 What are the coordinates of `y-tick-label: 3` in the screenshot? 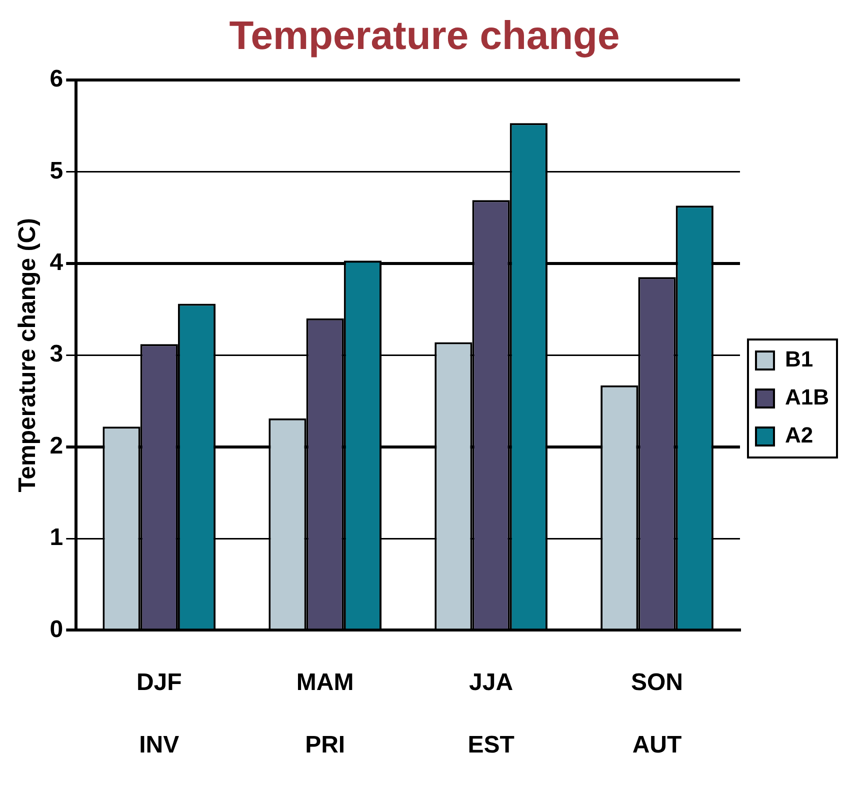 It's located at (57, 354).